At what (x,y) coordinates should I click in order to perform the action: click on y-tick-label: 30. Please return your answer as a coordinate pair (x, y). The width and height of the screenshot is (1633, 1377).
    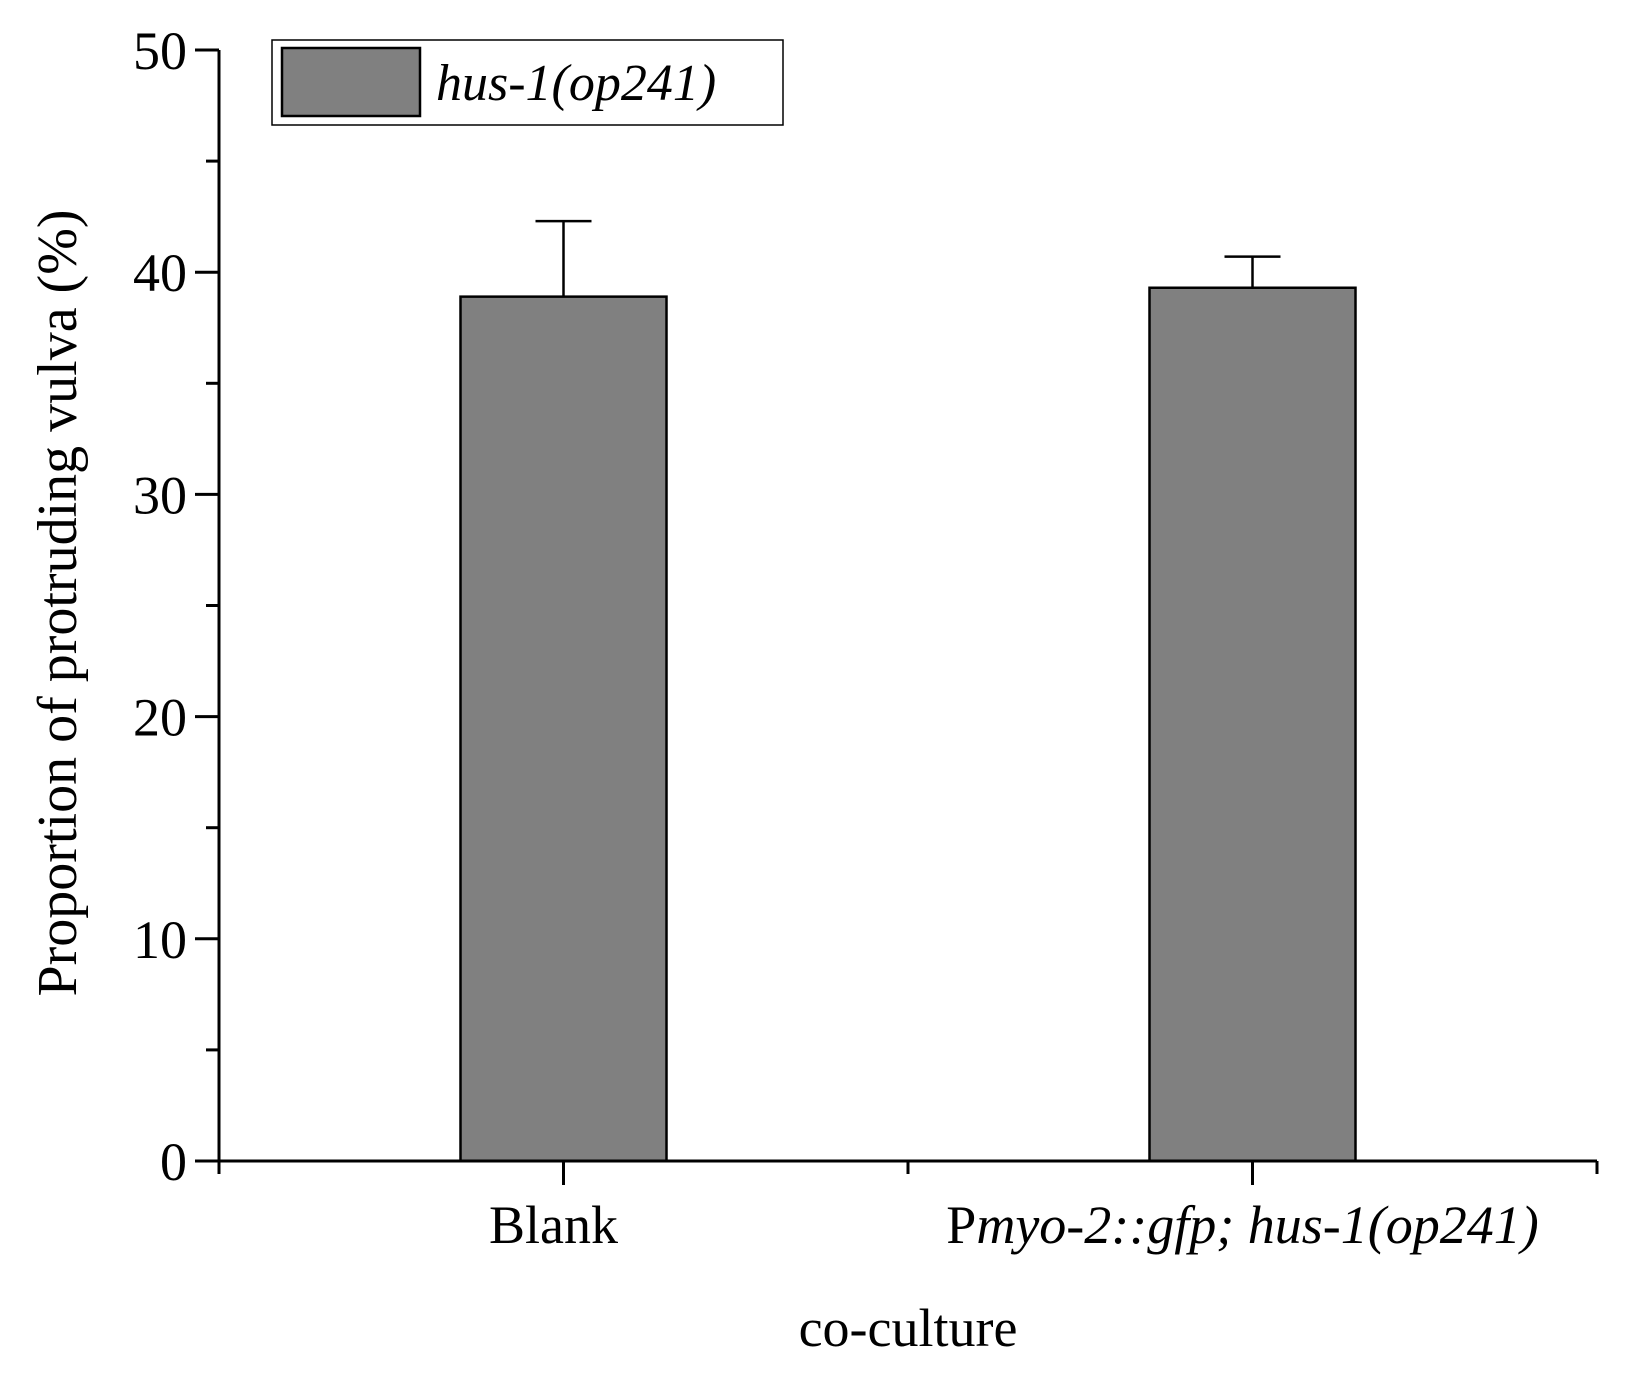
    Looking at the image, I should click on (160, 495).